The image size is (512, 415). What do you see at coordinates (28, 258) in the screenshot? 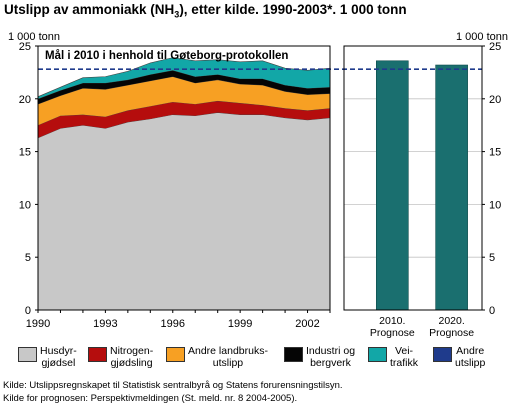
I see `y-tick-label-left: 5` at bounding box center [28, 258].